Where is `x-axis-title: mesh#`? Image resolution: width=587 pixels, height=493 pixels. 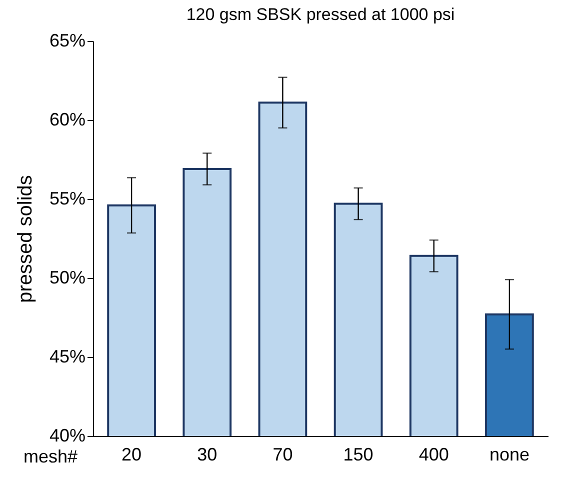 x-axis-title: mesh# is located at coordinates (51, 456).